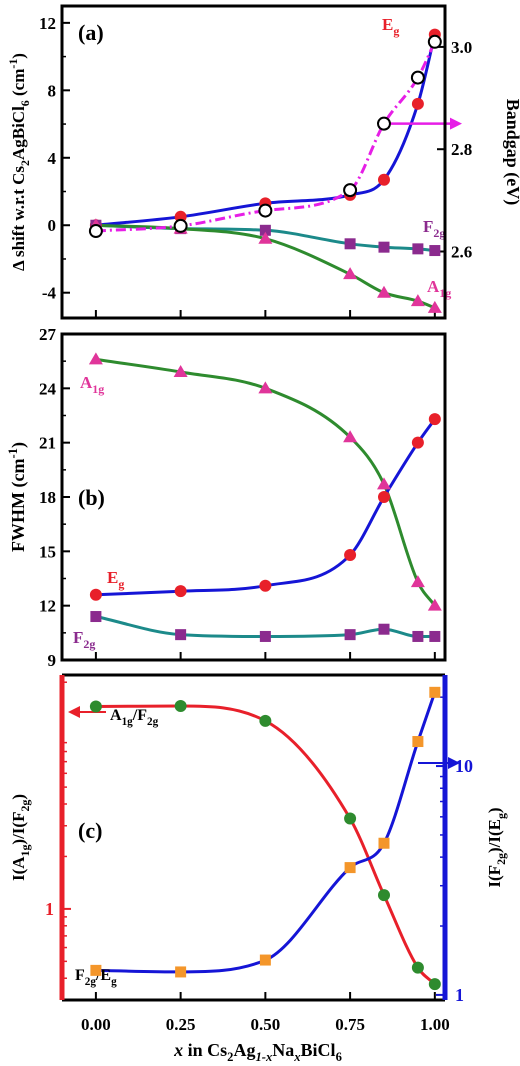  What do you see at coordinates (92, 384) in the screenshot?
I see `panel-b-label-a1g: A1g` at bounding box center [92, 384].